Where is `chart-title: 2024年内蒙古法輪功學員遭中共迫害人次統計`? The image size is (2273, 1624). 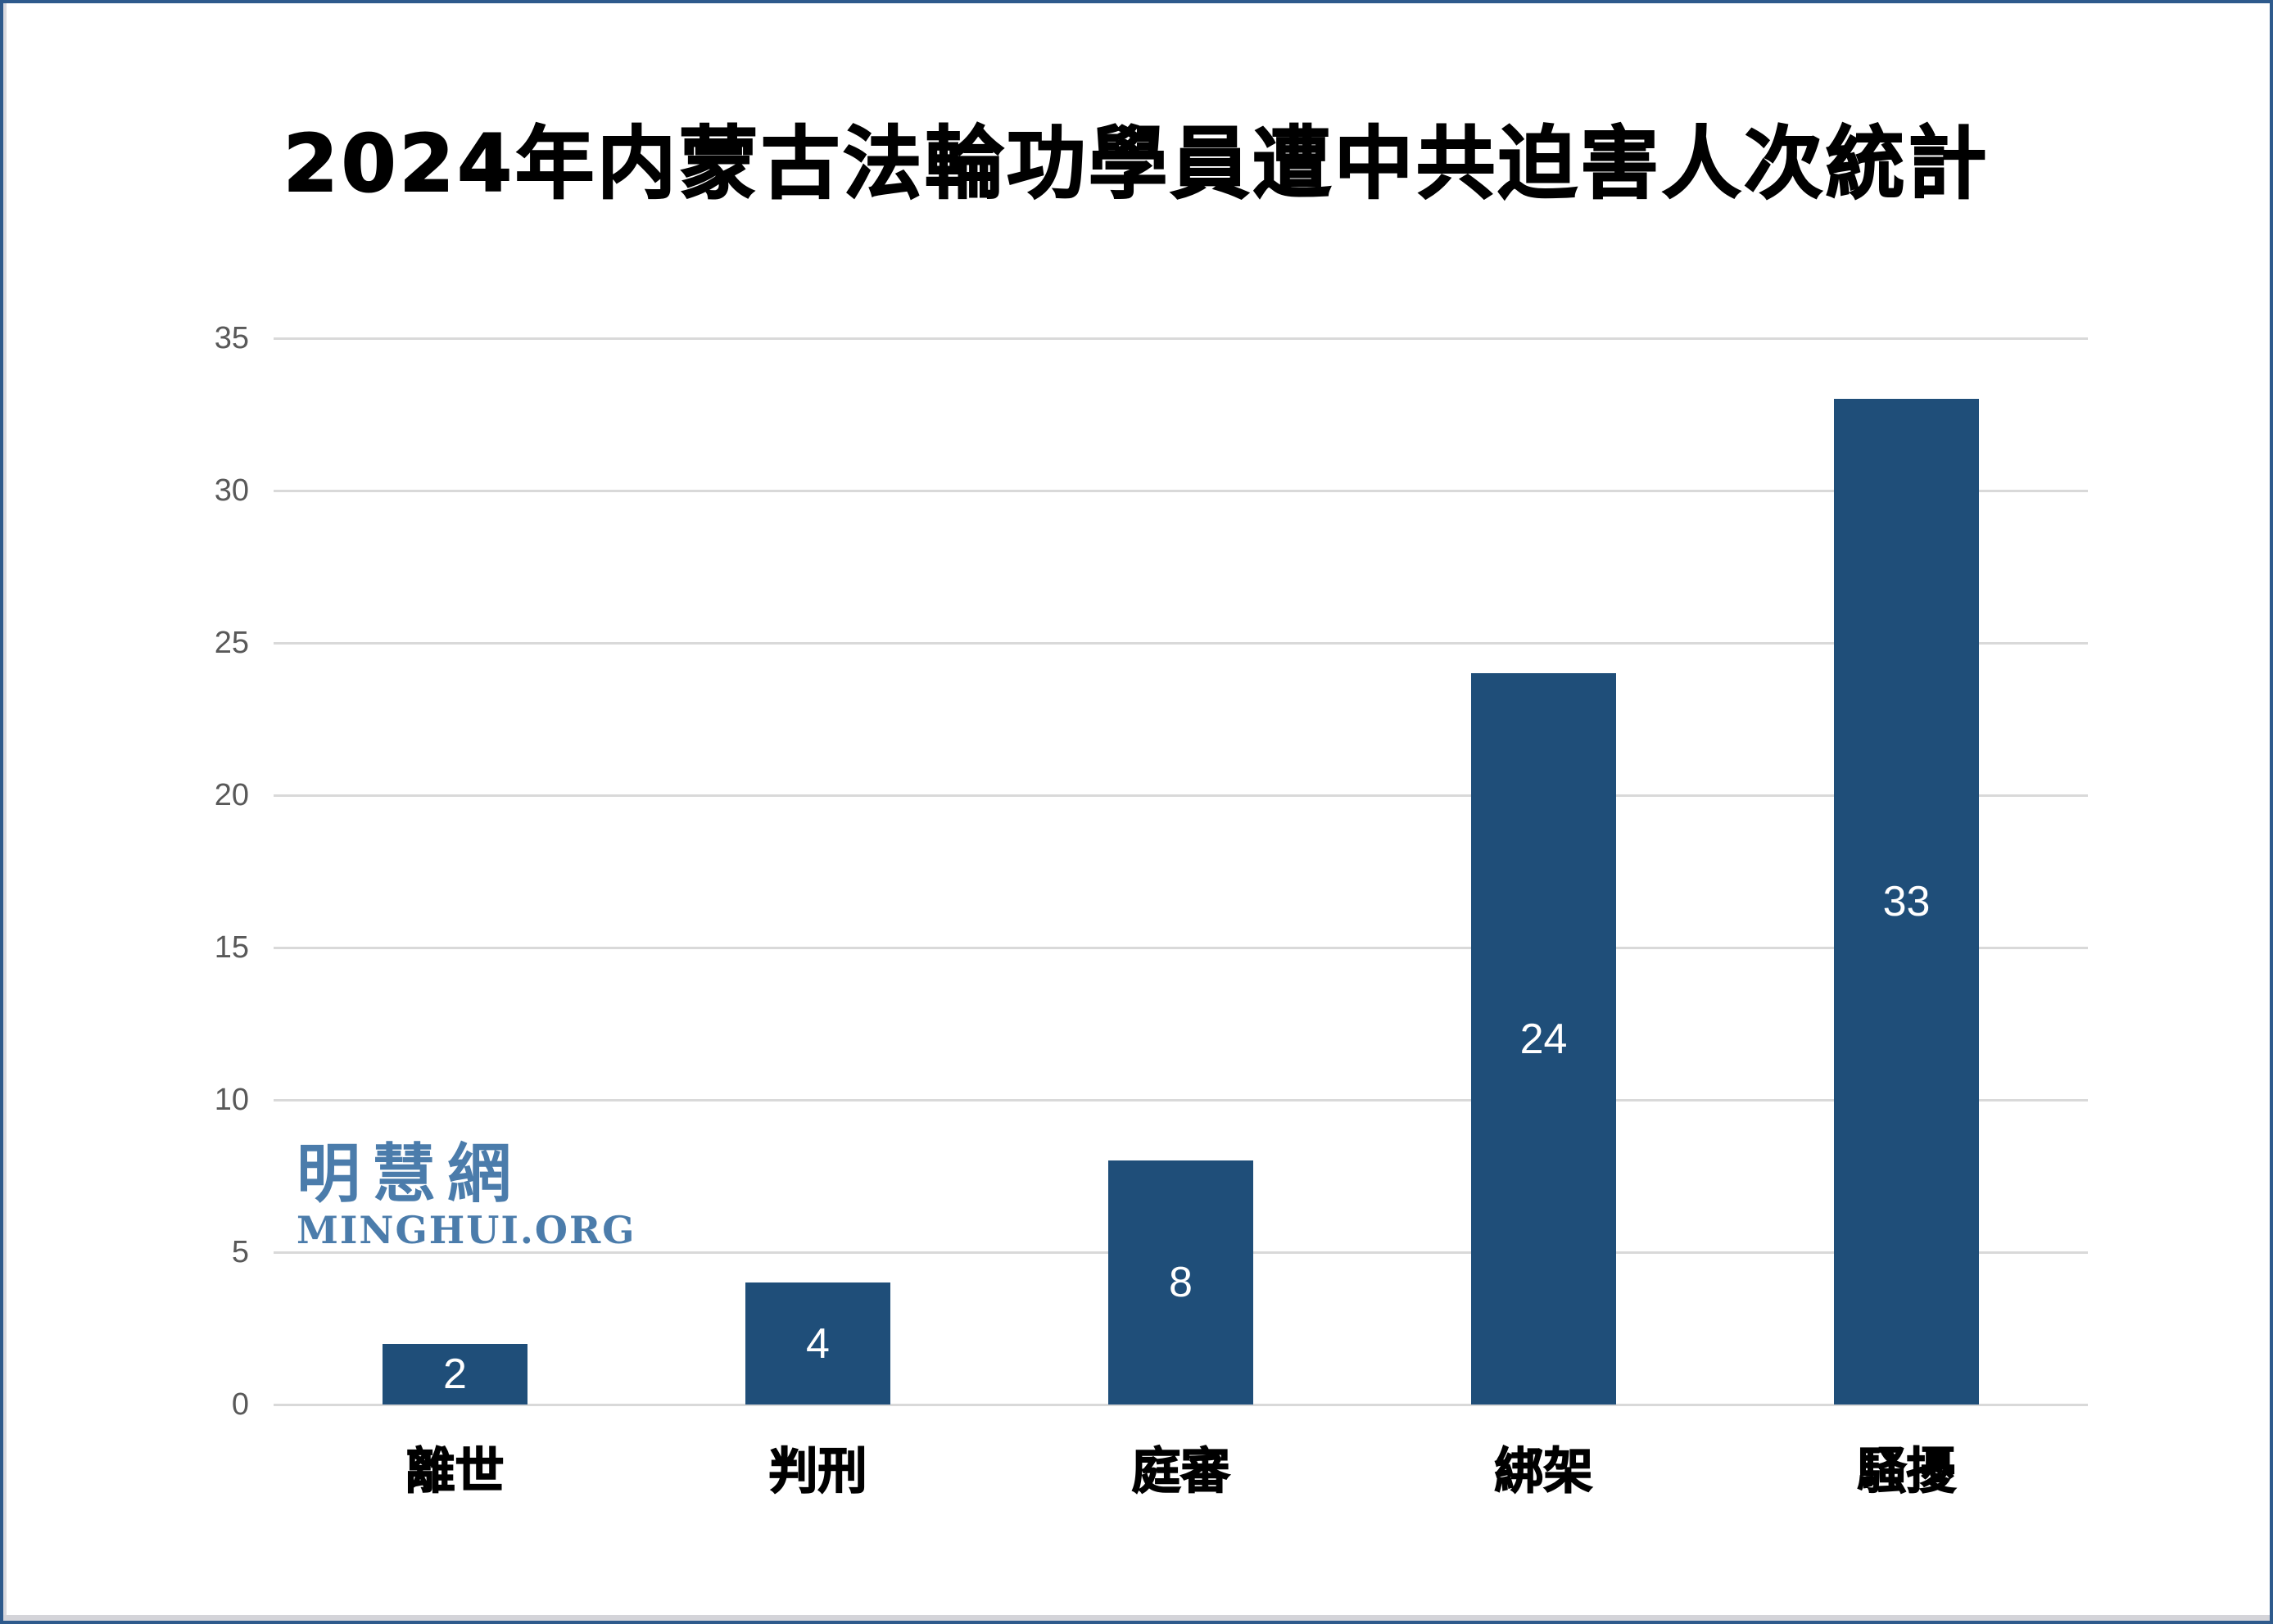 chart-title: 2024年内蒙古法輪功學員遭中共迫害人次統計 is located at coordinates (1136, 163).